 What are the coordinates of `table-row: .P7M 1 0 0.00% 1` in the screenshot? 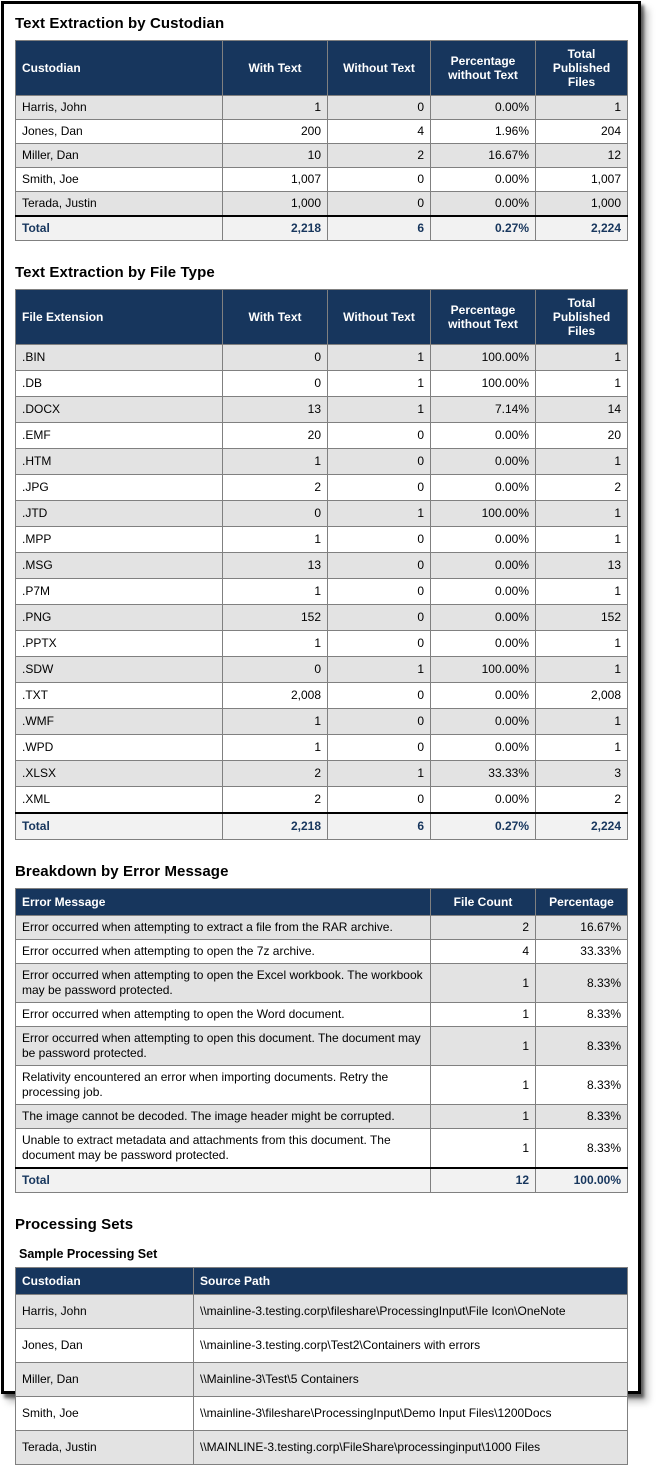 It's located at (321, 591).